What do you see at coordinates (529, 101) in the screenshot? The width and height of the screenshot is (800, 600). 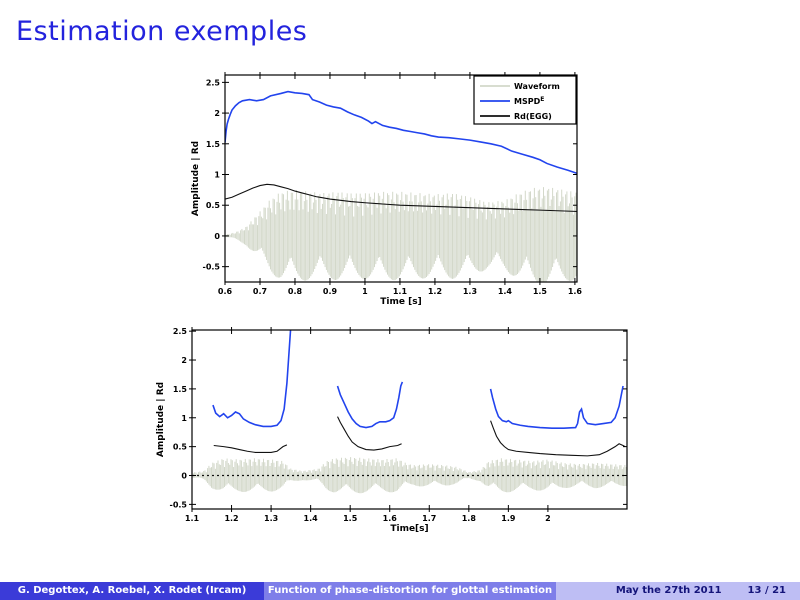 I see `svg-text: MSPDE` at bounding box center [529, 101].